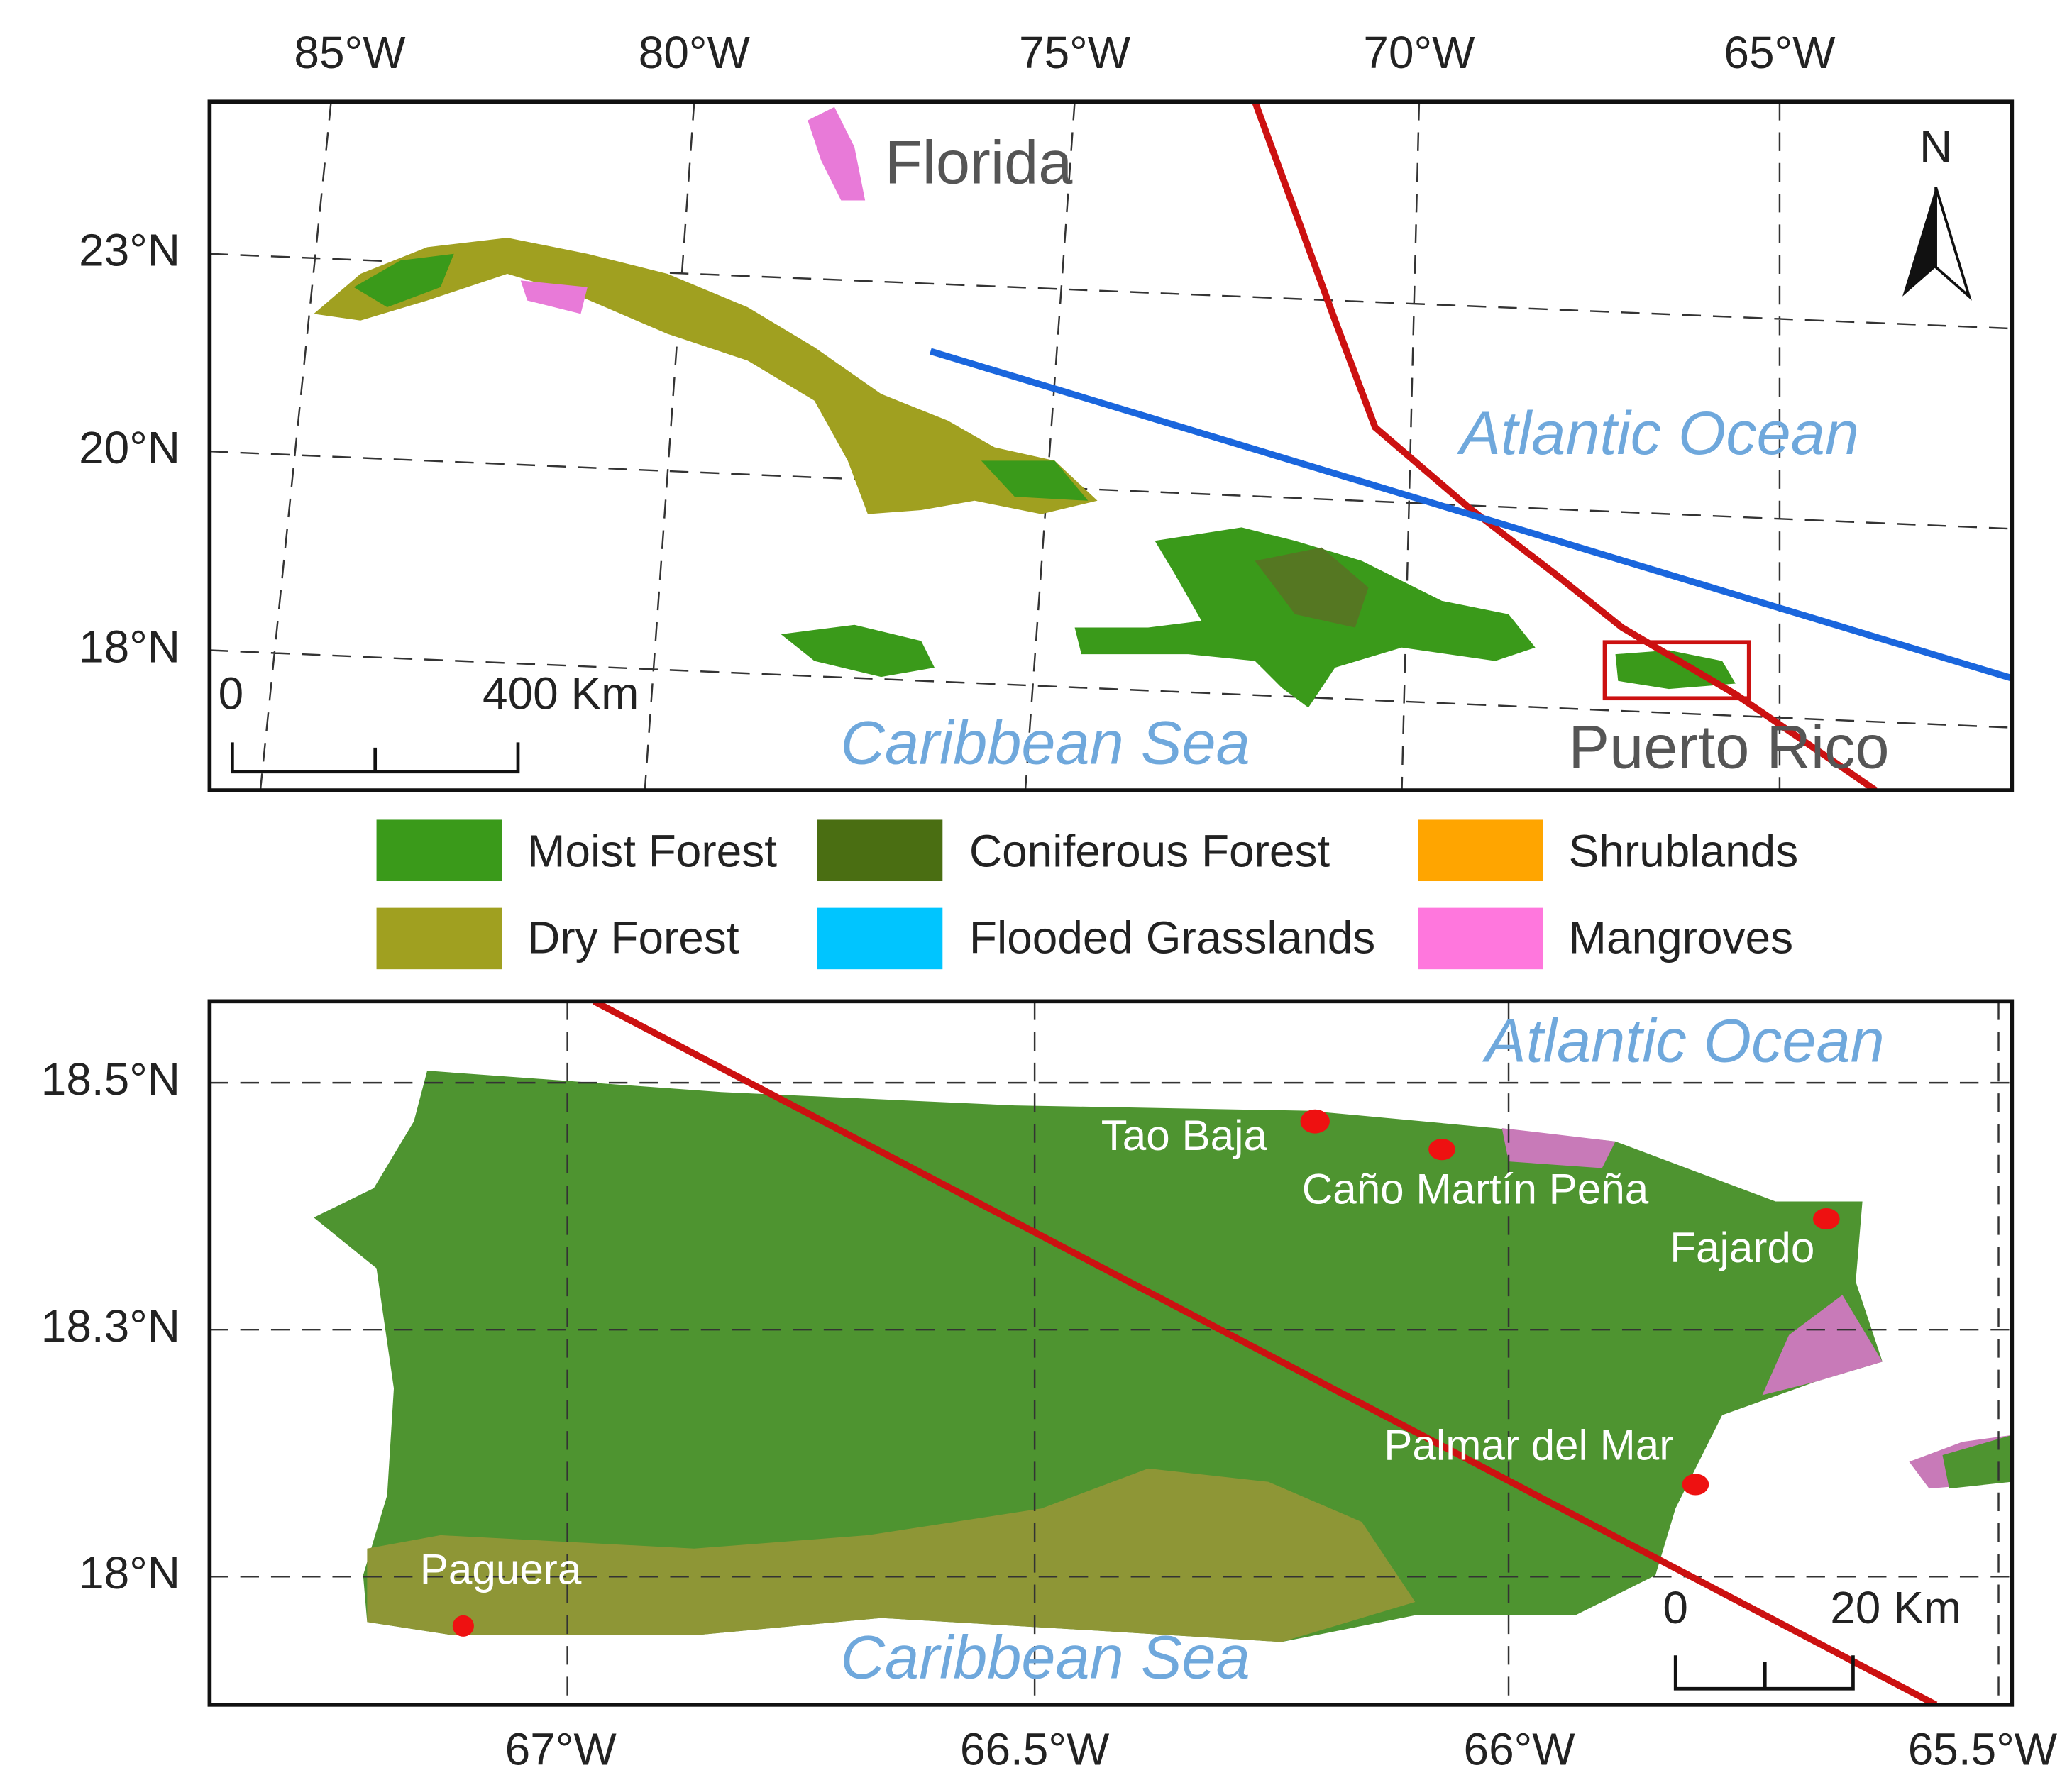  What do you see at coordinates (1419, 52) in the screenshot?
I see `lon-label: 70°W` at bounding box center [1419, 52].